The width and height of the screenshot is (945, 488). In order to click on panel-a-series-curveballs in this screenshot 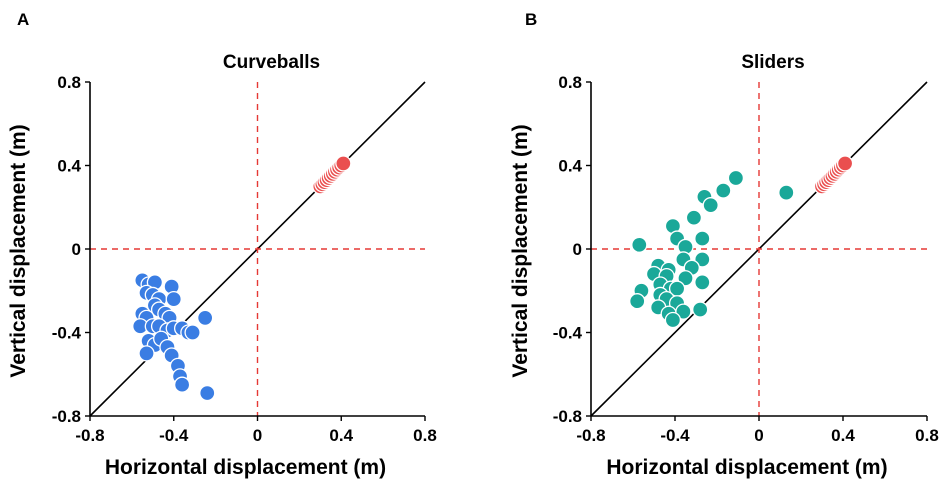, I will do `click(174, 337)`.